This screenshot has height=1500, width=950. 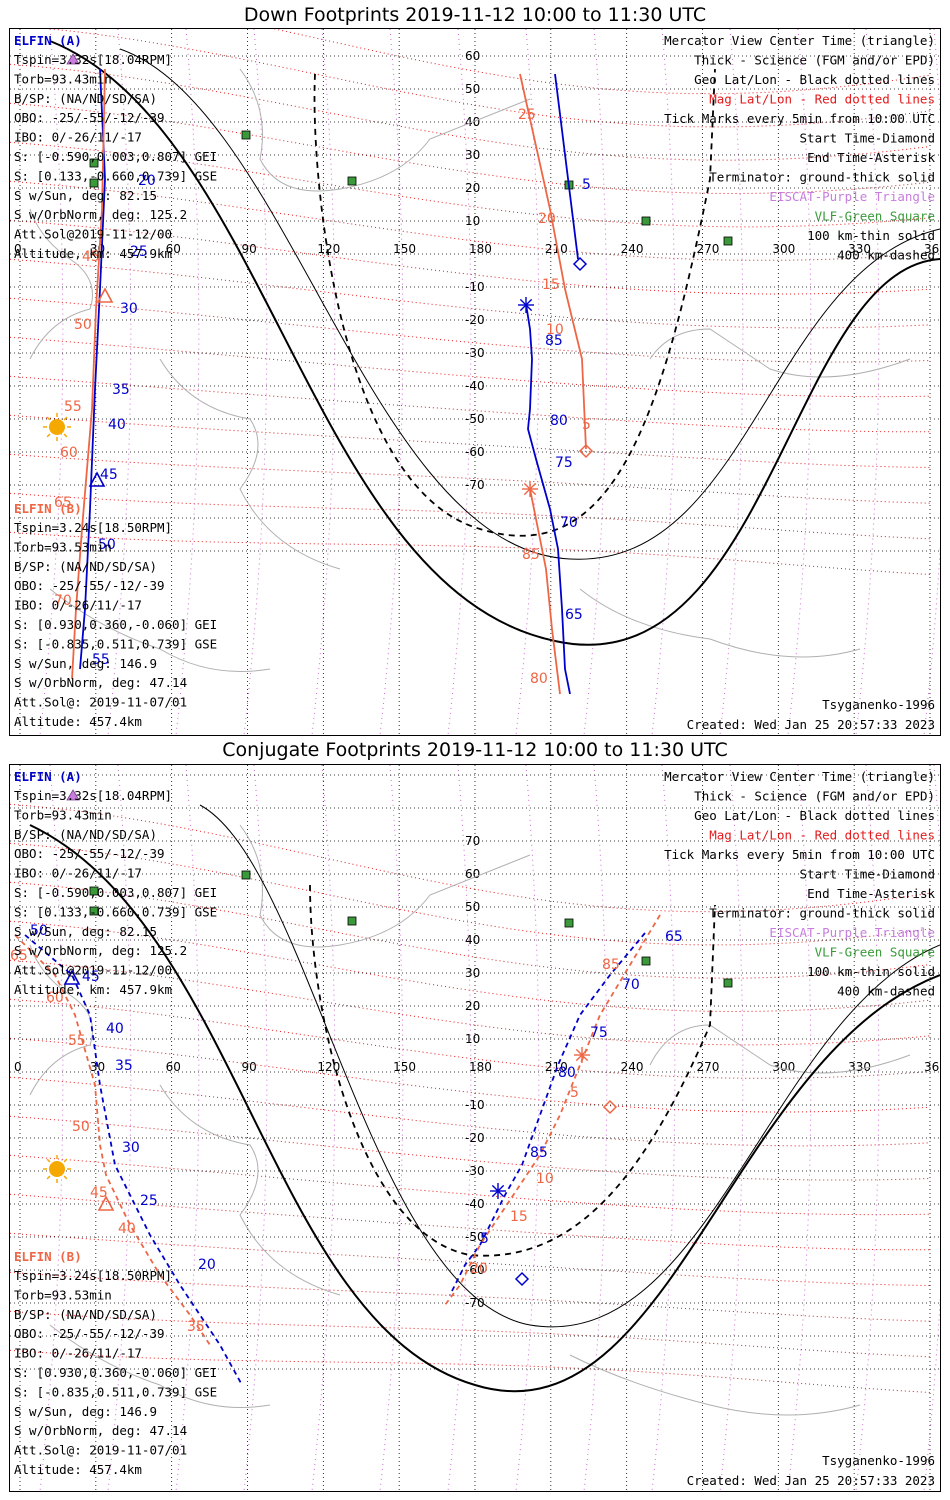 What do you see at coordinates (822, 913) in the screenshot?
I see `legend-line: Terminator: ground-thick solid` at bounding box center [822, 913].